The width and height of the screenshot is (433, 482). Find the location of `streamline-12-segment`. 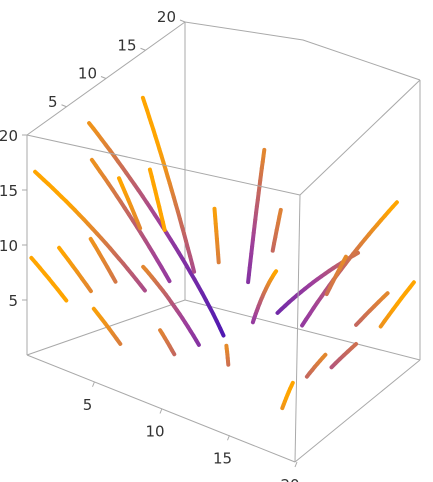

streamline-12-segment is located at coordinates (91, 126).